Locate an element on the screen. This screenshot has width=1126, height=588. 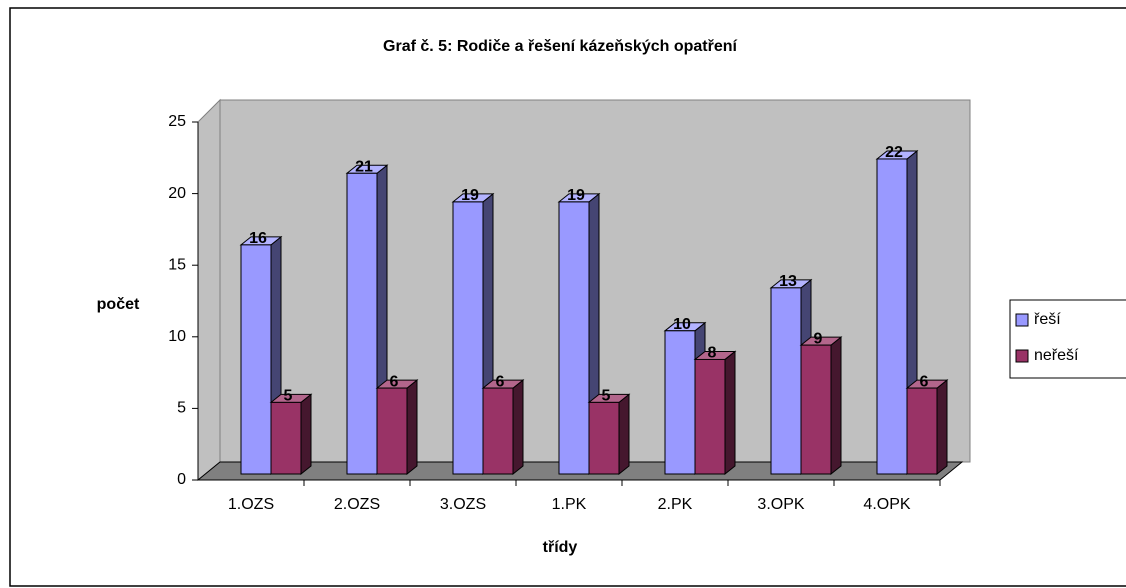
y-tick-label: 10 is located at coordinates (177, 336).